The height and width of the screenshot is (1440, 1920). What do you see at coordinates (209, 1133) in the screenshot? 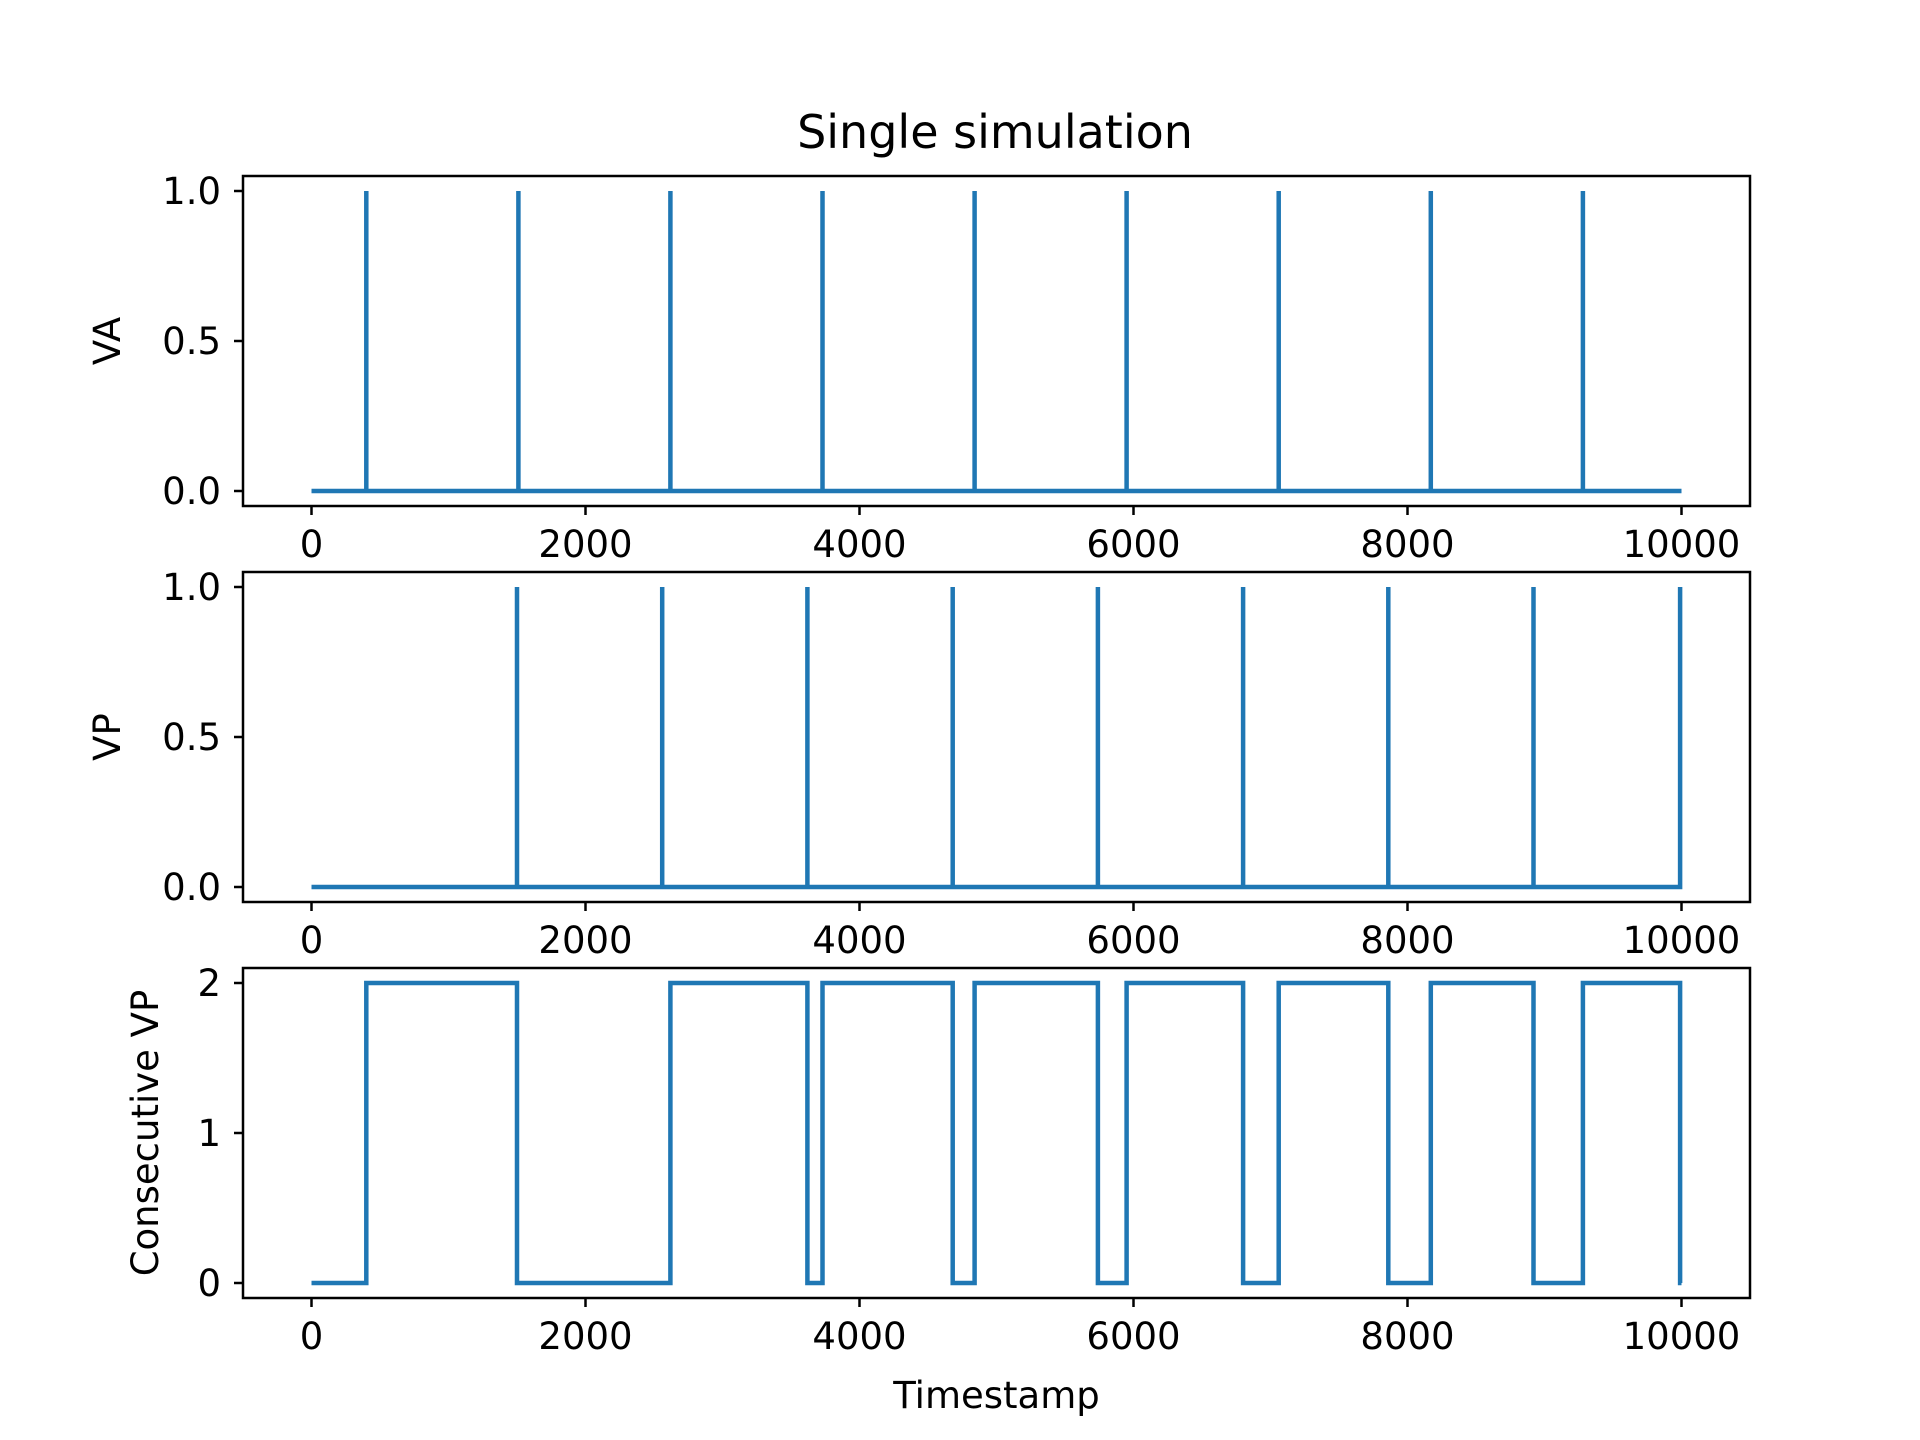
I see `y-tick-label: 1` at bounding box center [209, 1133].